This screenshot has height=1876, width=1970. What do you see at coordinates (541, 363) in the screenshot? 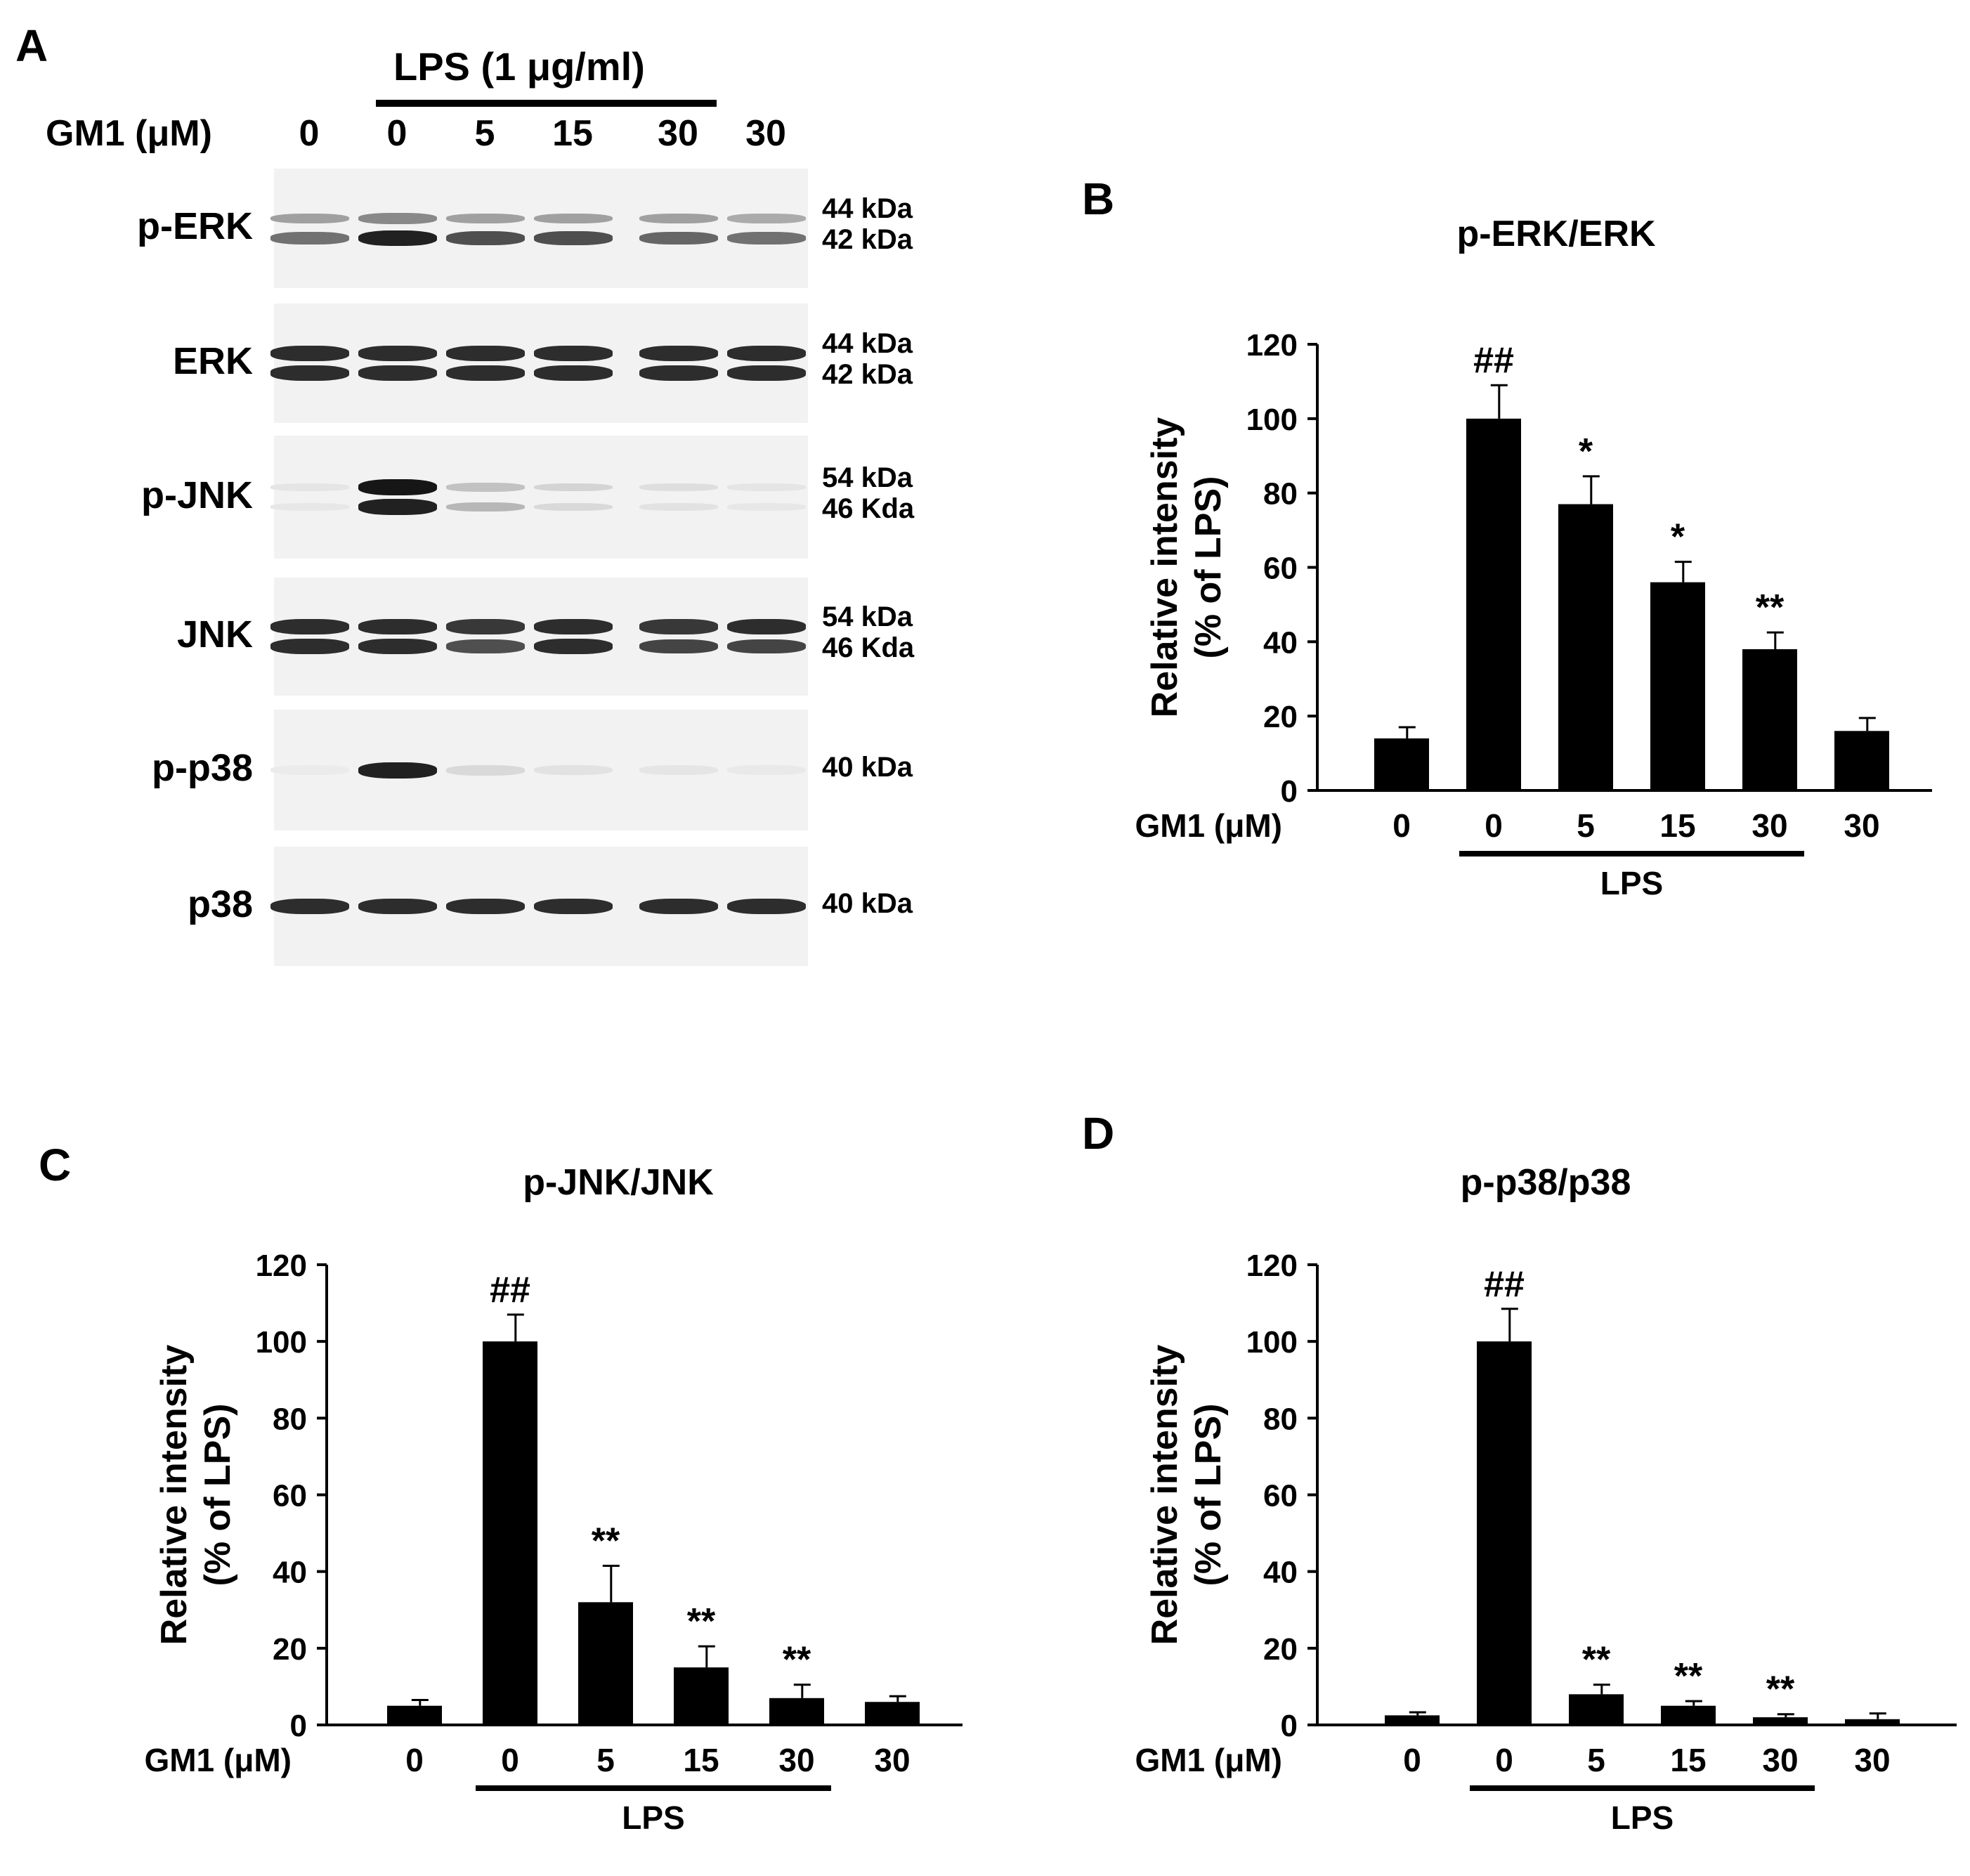
I see `blot-strip-erk` at bounding box center [541, 363].